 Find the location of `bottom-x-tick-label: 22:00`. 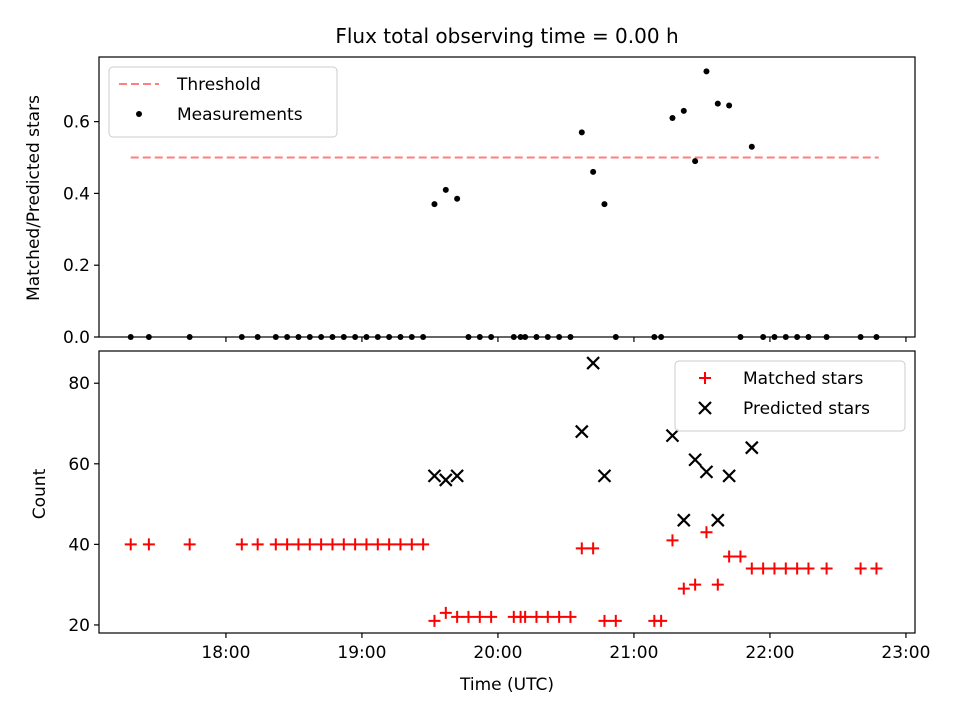

bottom-x-tick-label: 22:00 is located at coordinates (769, 653).